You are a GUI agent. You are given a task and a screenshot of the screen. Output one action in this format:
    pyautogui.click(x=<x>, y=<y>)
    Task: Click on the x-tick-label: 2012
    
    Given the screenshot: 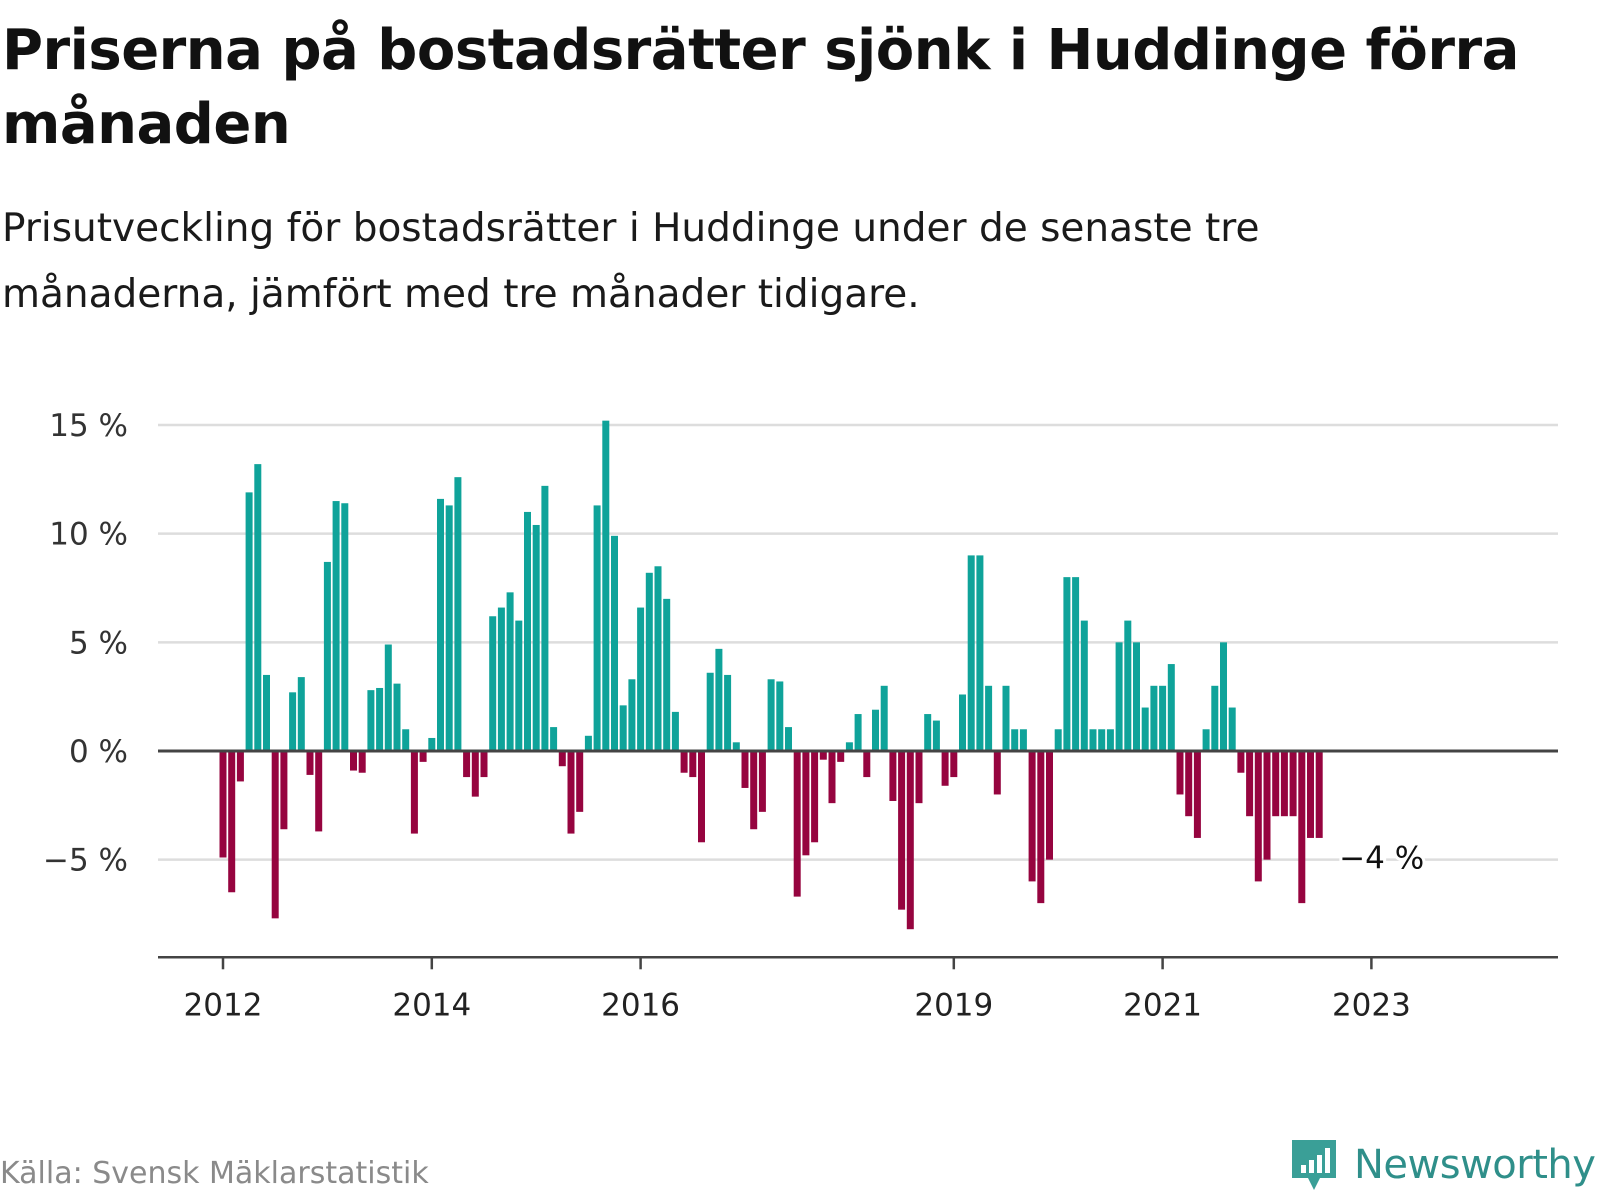 What is the action you would take?
    pyautogui.click(x=223, y=1005)
    